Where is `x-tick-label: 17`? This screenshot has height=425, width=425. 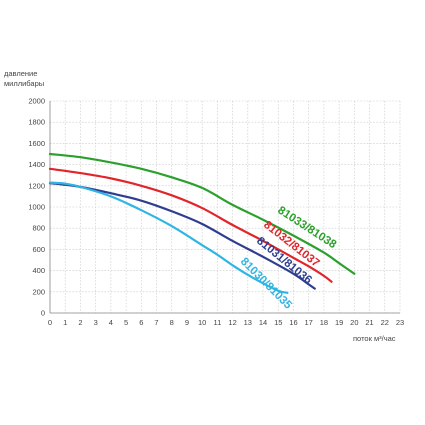 x-tick-label: 17 is located at coordinates (309, 322).